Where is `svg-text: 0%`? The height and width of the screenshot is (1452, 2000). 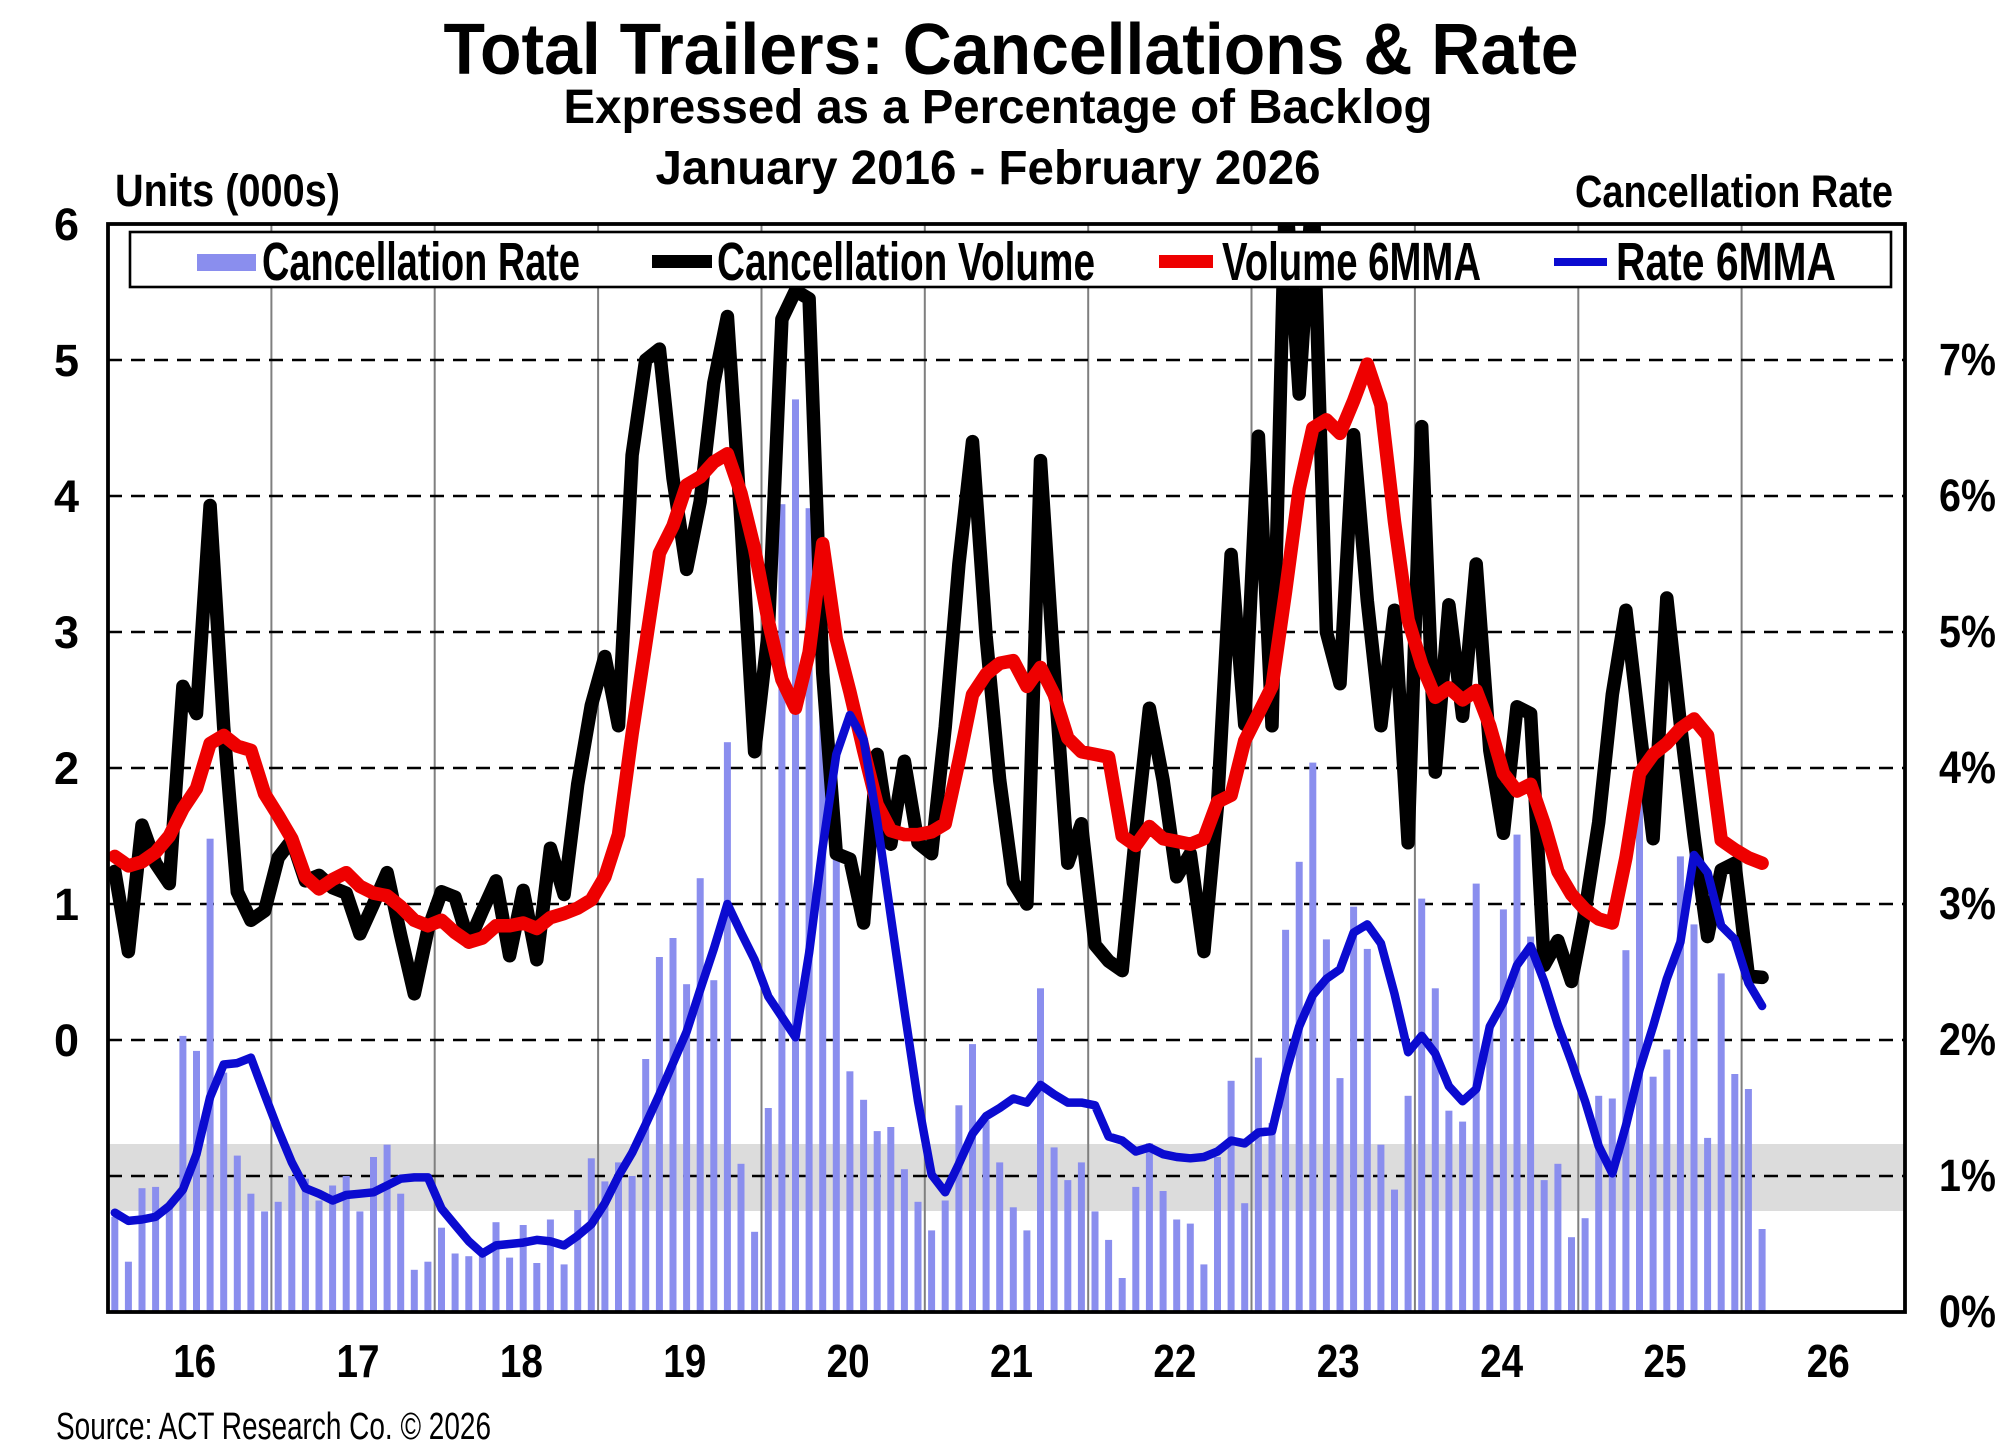
svg-text: 0% is located at coordinates (1967, 1311).